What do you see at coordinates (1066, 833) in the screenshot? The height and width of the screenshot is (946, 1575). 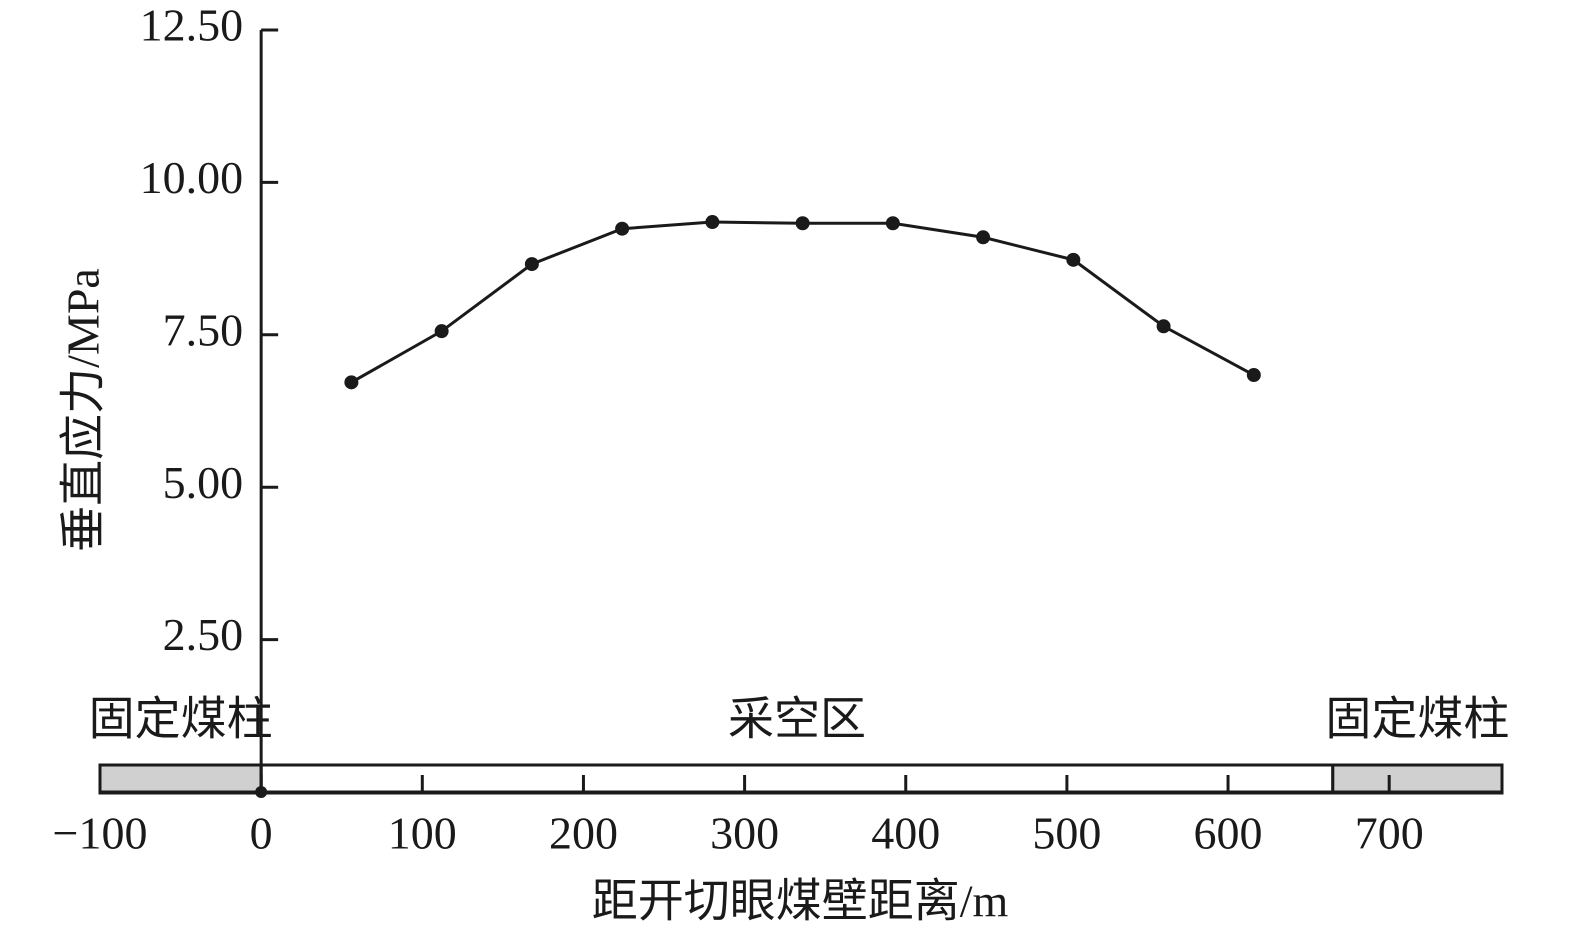 I see `x-tick-label: 500` at bounding box center [1066, 833].